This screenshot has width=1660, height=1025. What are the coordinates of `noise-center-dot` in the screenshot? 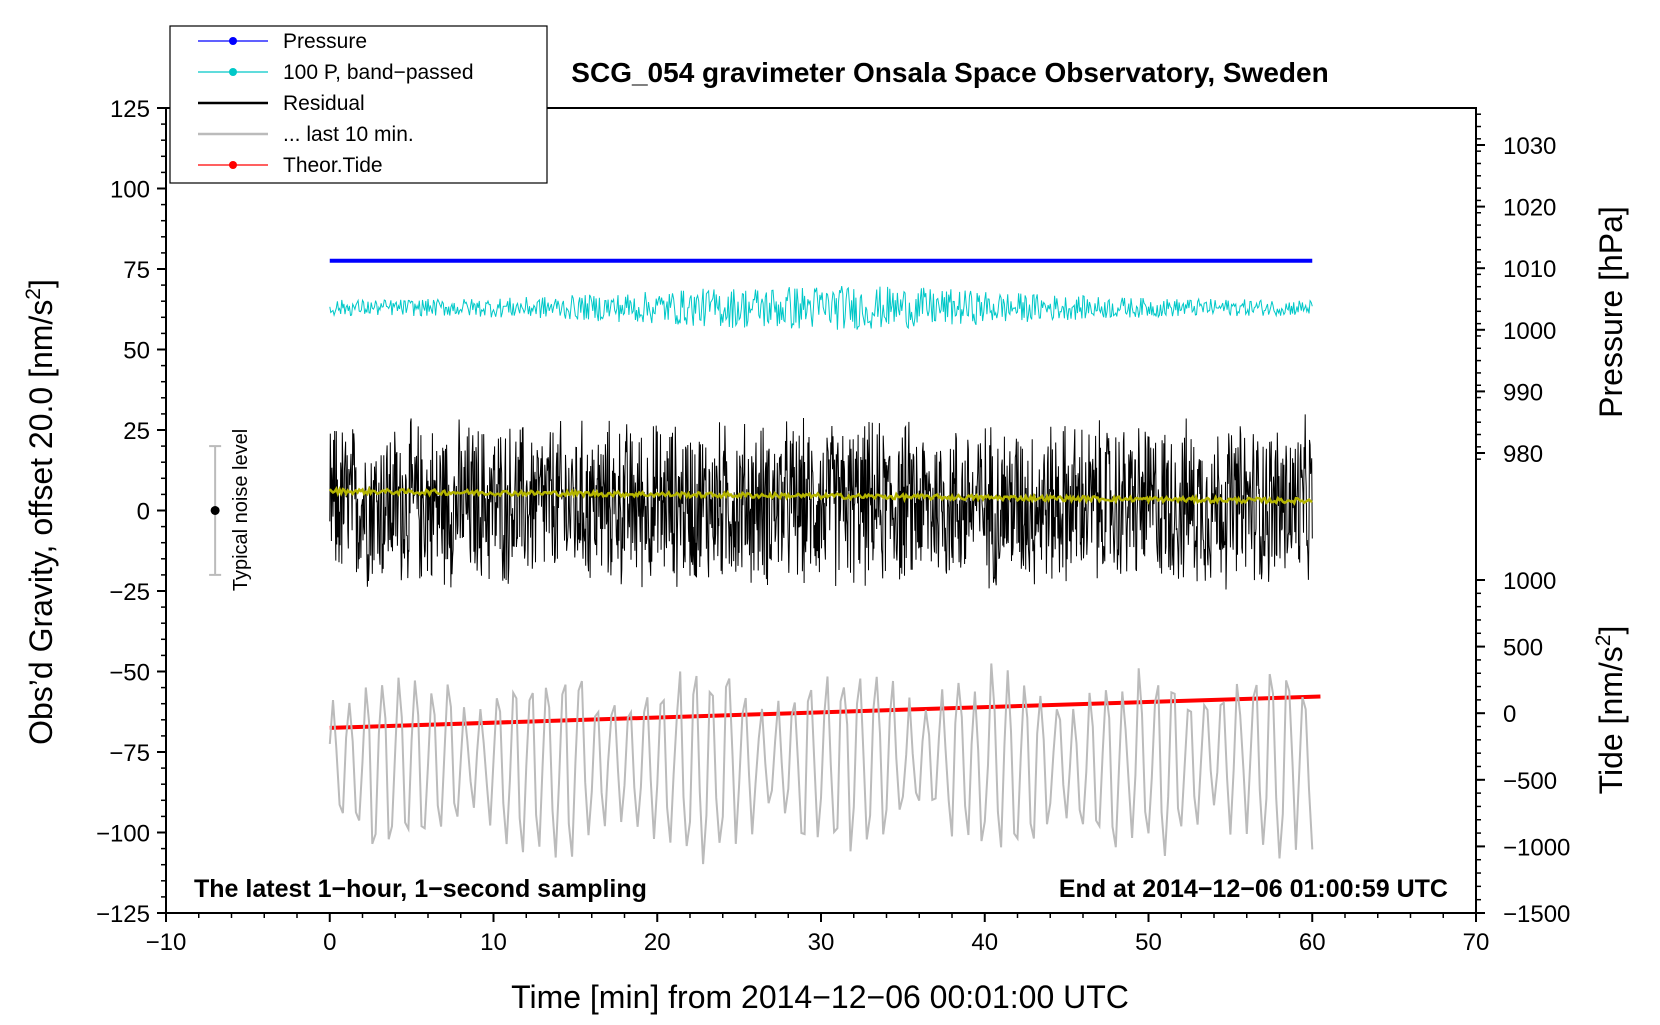 It's located at (215, 510).